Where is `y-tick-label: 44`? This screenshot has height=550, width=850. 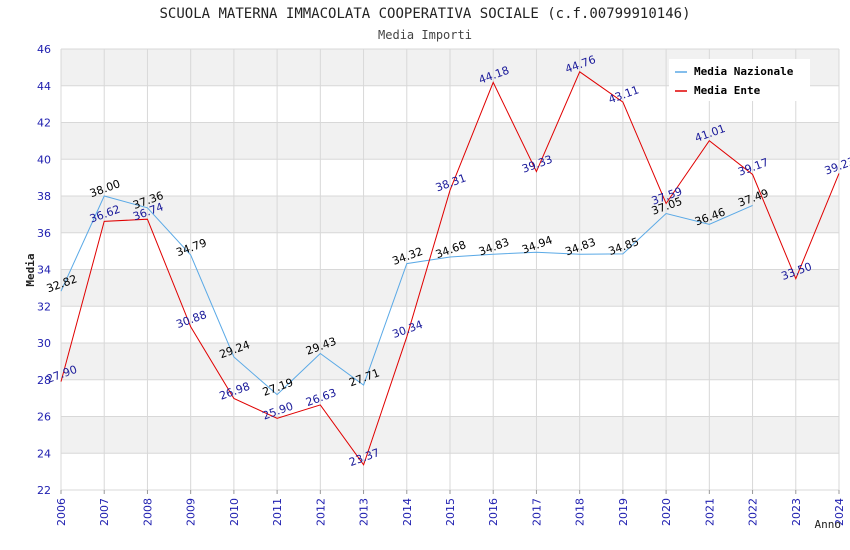 y-tick-label: 44 is located at coordinates (44, 86).